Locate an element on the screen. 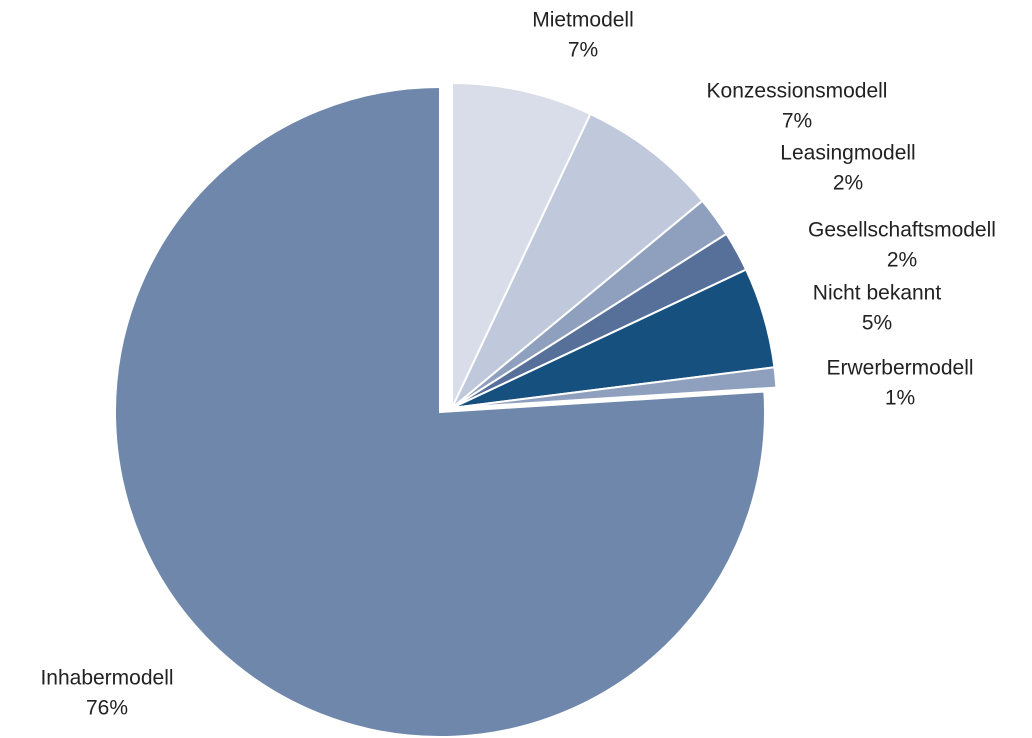 Image resolution: width=1032 pixels, height=738 pixels. slice-label: Inhabermodell is located at coordinates (106, 677).